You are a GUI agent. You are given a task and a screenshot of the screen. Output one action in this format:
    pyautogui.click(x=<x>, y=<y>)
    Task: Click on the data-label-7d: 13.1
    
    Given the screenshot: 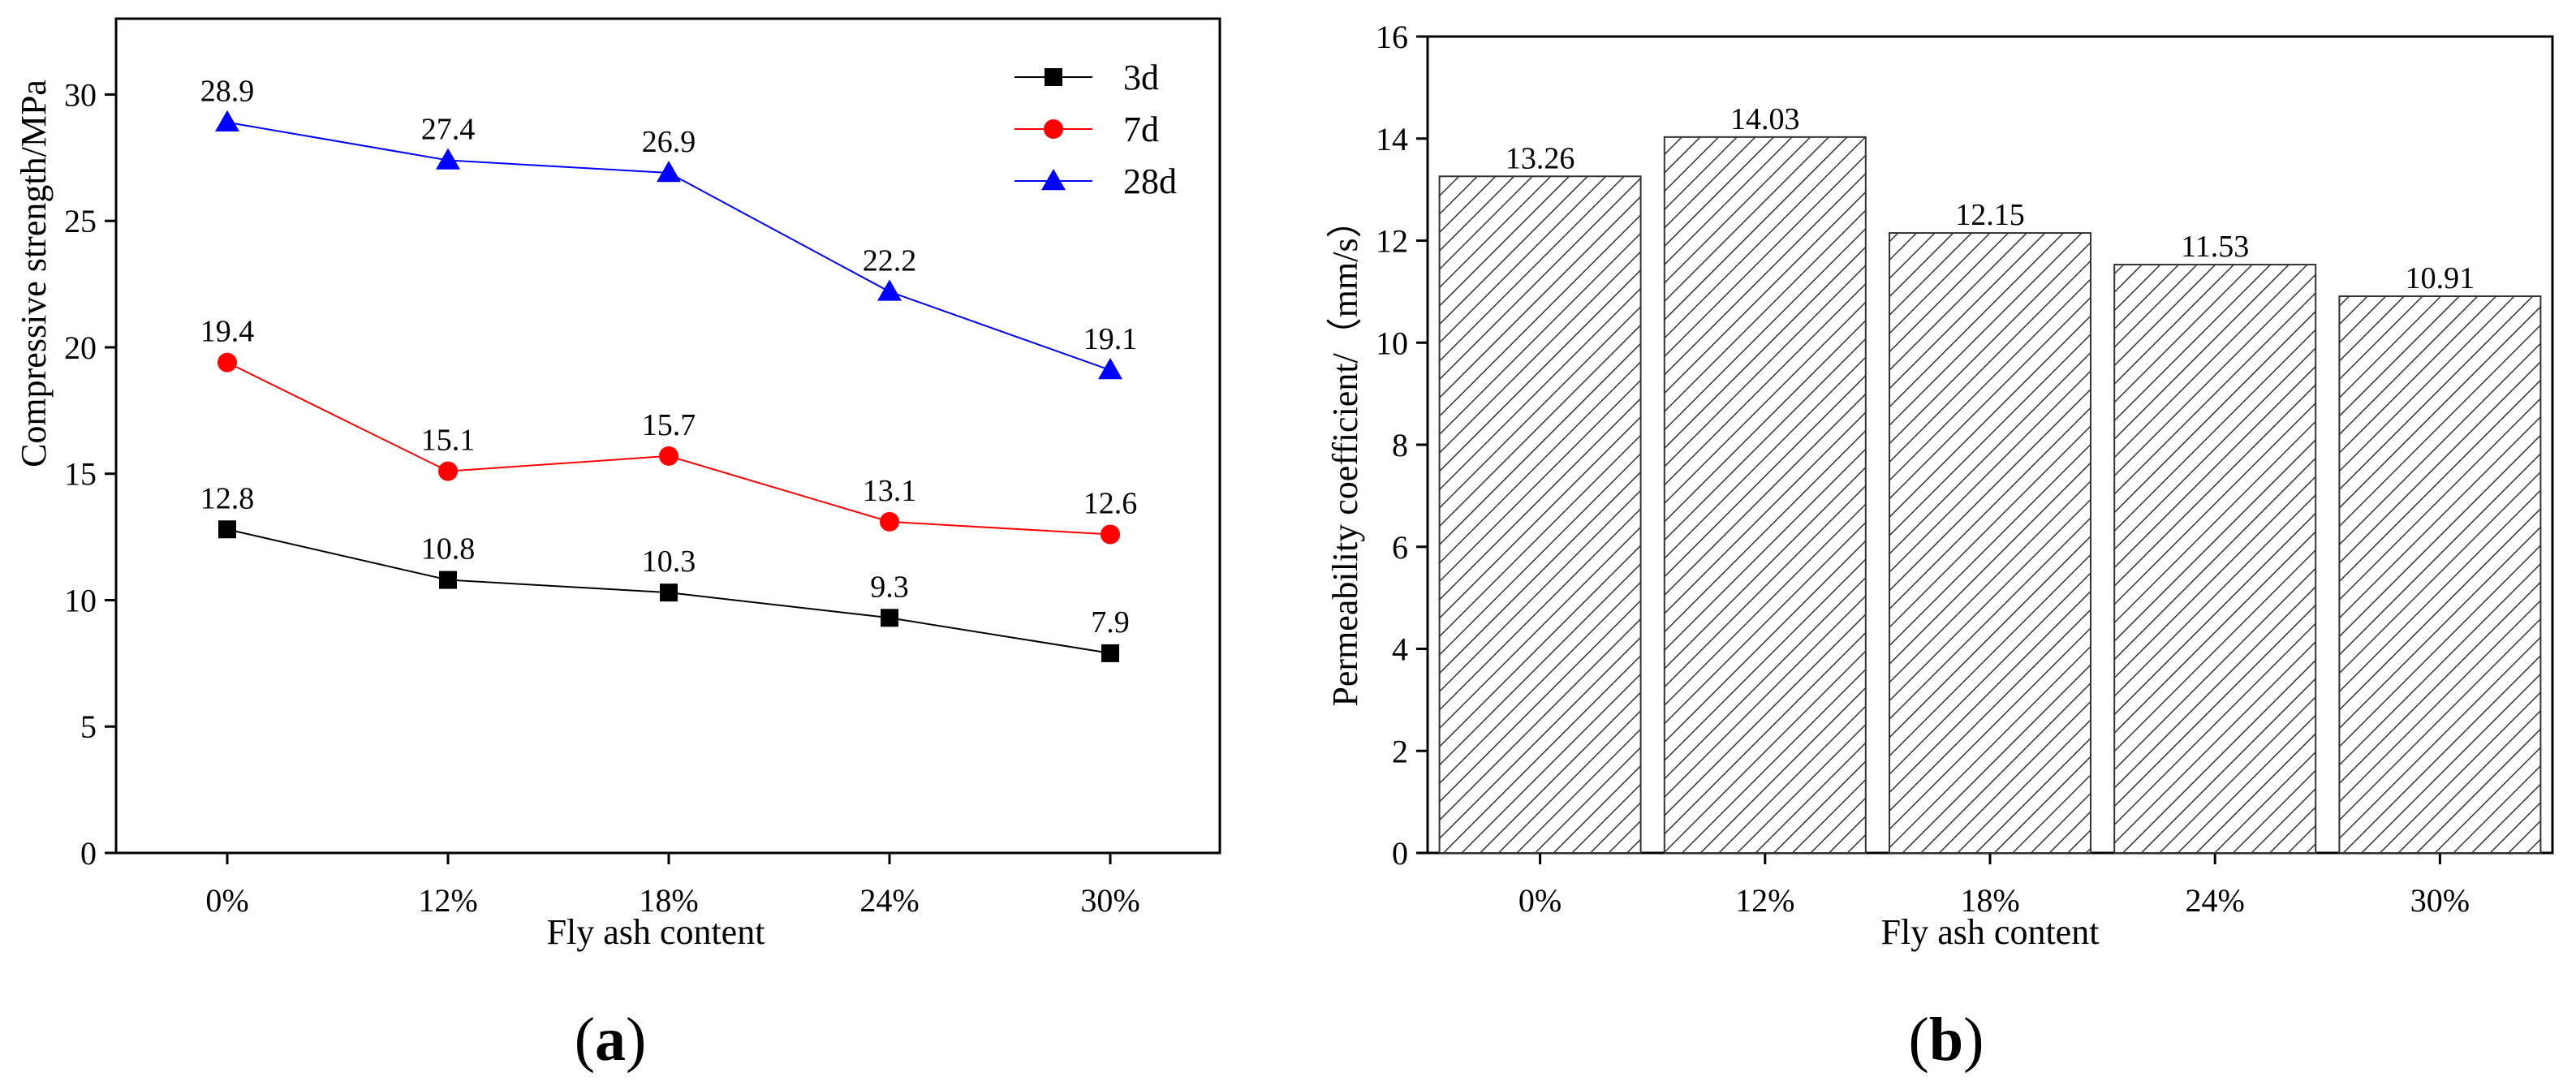 What is the action you would take?
    pyautogui.click(x=890, y=491)
    